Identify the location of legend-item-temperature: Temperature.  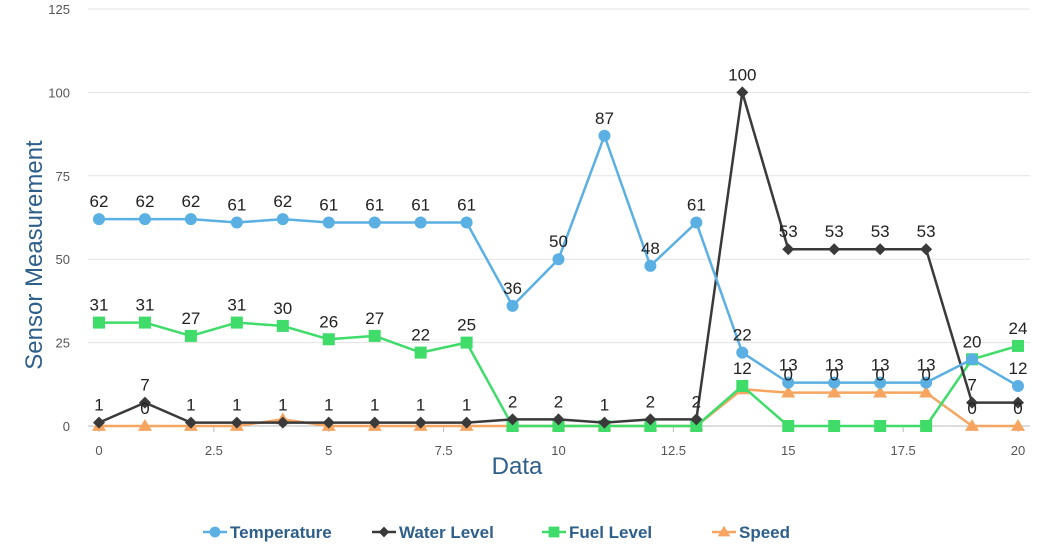
(267, 532).